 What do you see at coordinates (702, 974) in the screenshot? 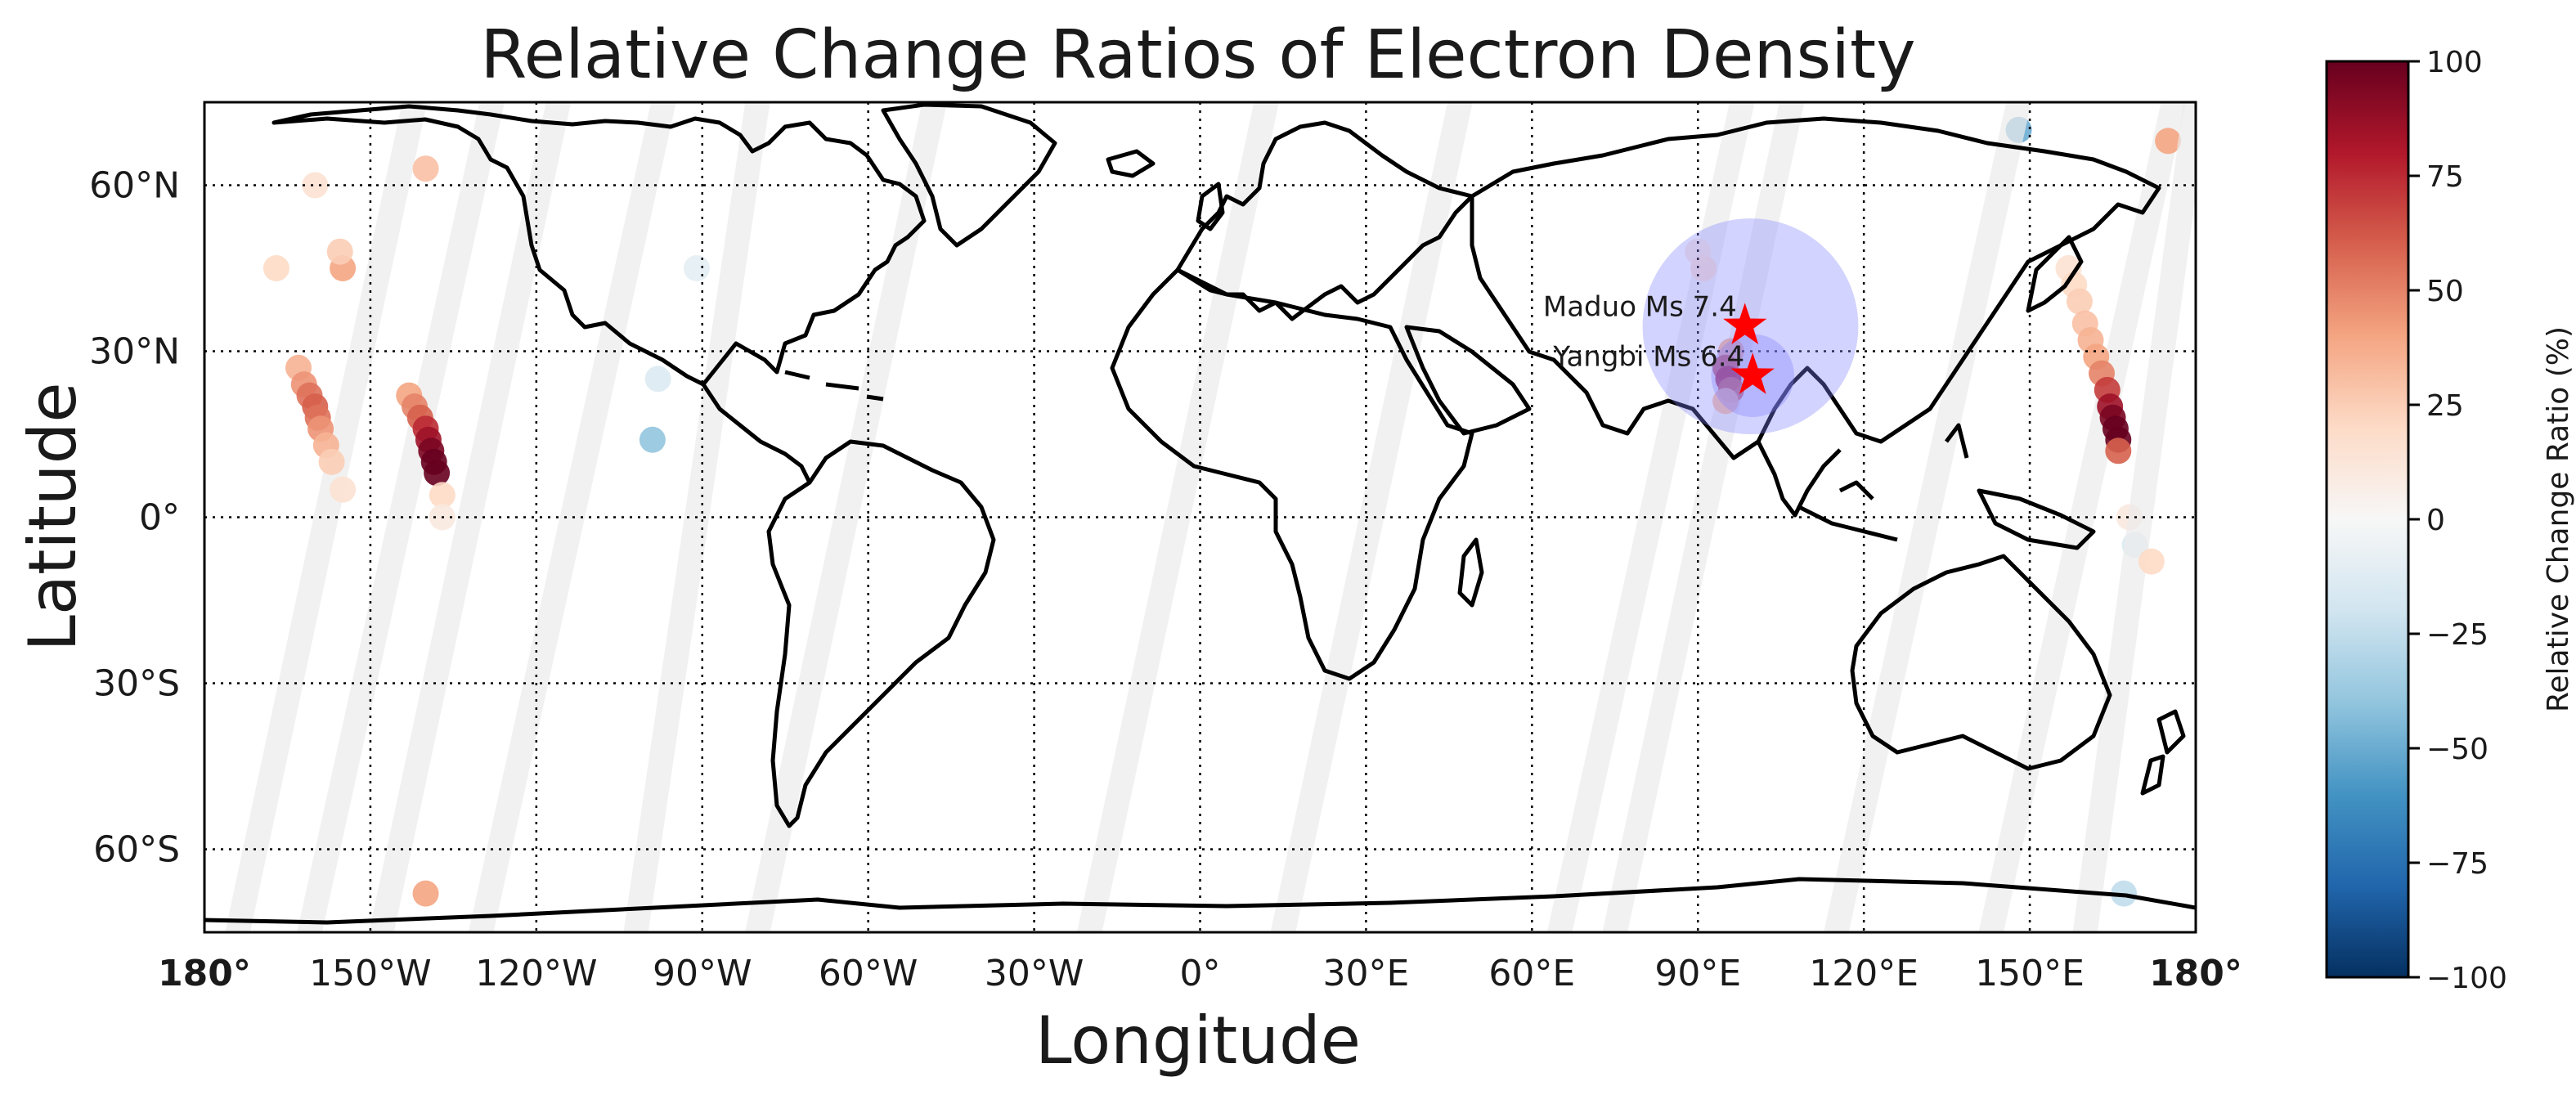
I see `longitude-tick-label: 90°W` at bounding box center [702, 974].